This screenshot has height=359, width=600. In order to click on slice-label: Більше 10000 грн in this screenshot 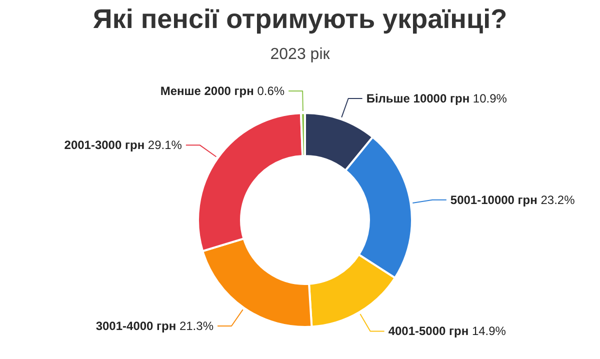, I will do `click(418, 98)`.